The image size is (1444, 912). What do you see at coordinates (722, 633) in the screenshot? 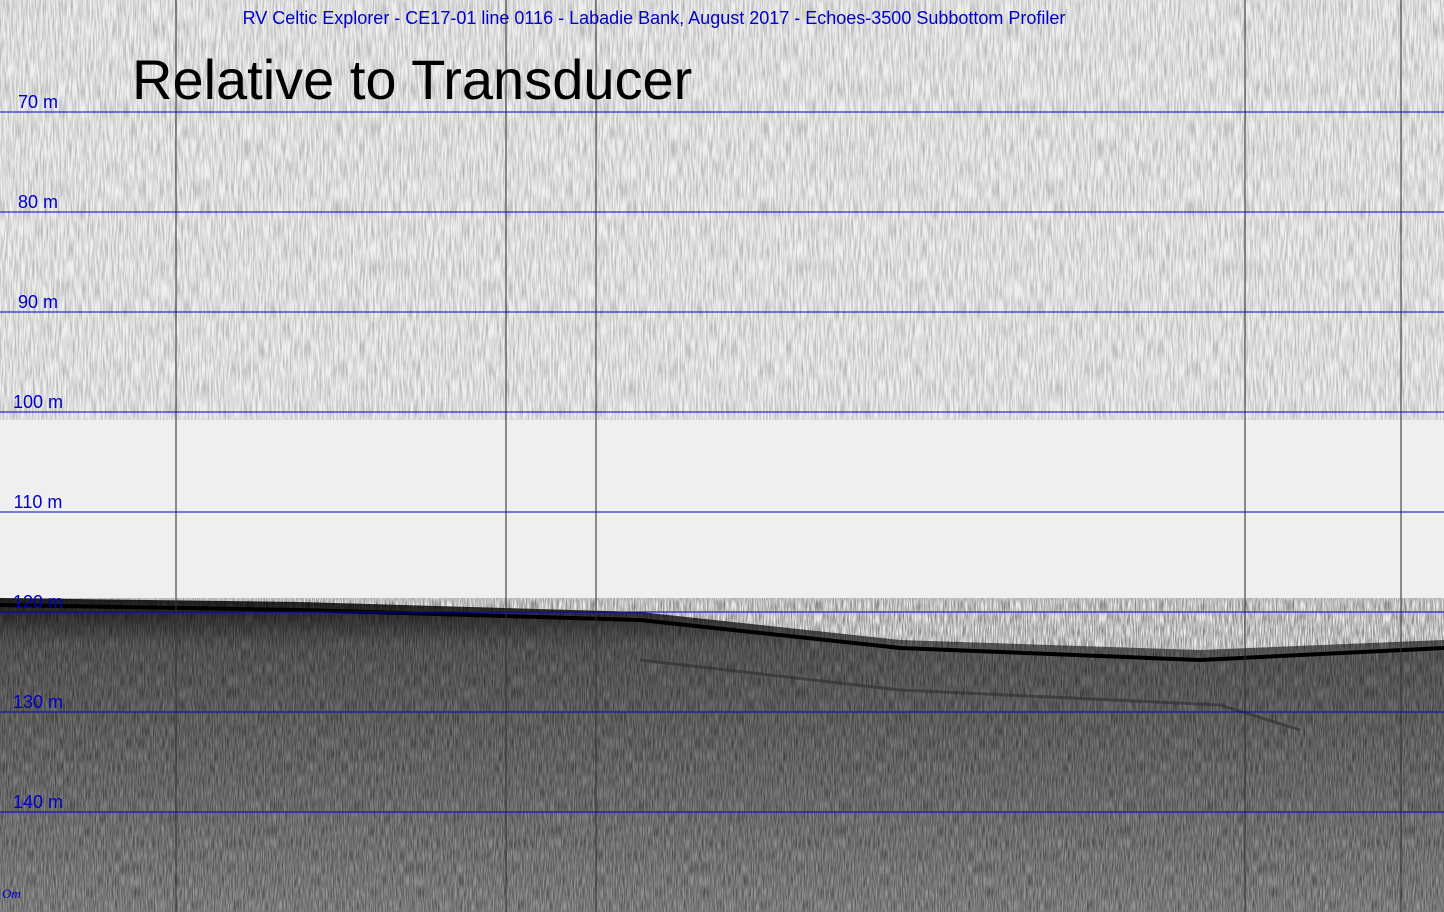
I see `seafloor` at bounding box center [722, 633].